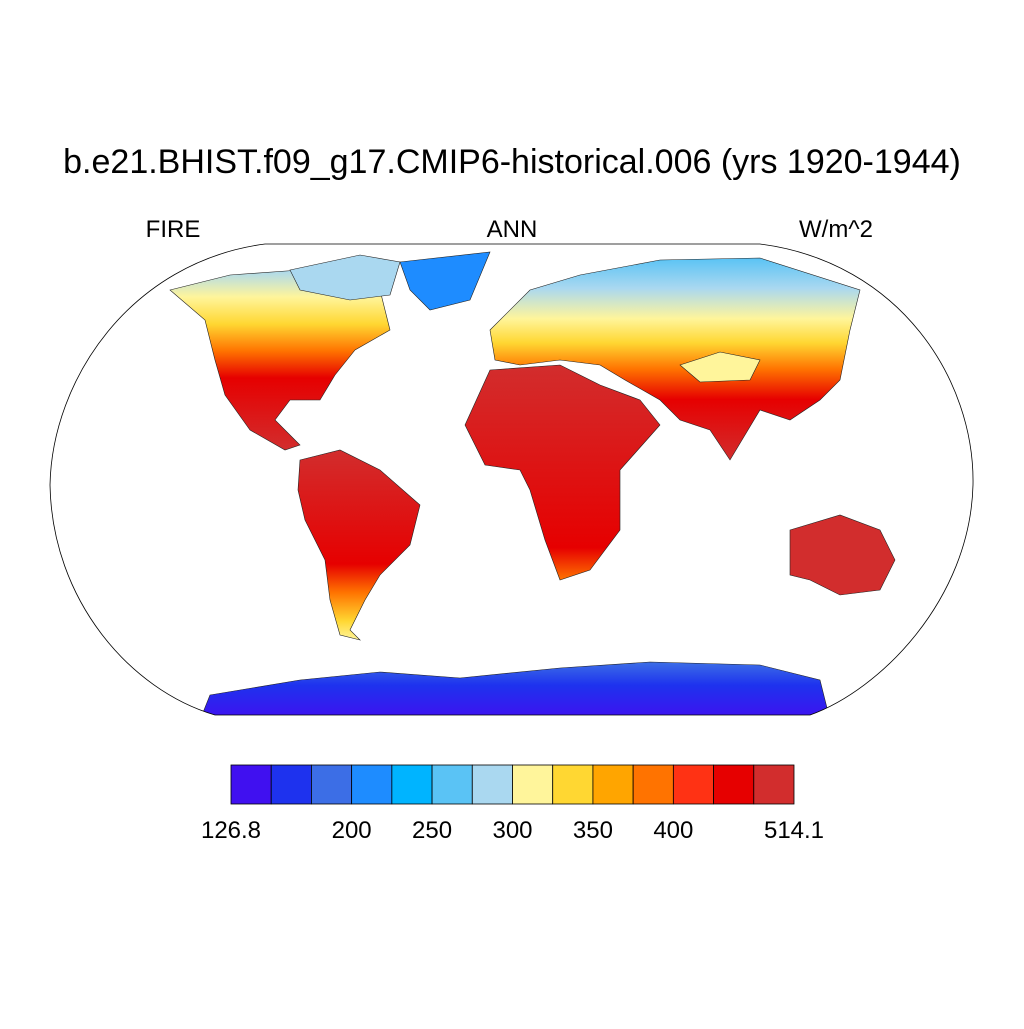 The height and width of the screenshot is (1029, 1024). Describe the element at coordinates (675, 359) in the screenshot. I see `eurasia` at that location.